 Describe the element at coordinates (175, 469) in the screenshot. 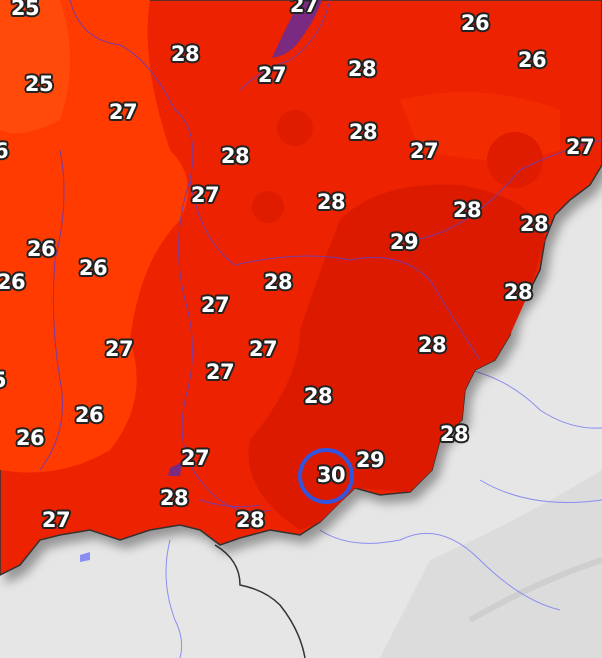

I see `lake-small` at that location.